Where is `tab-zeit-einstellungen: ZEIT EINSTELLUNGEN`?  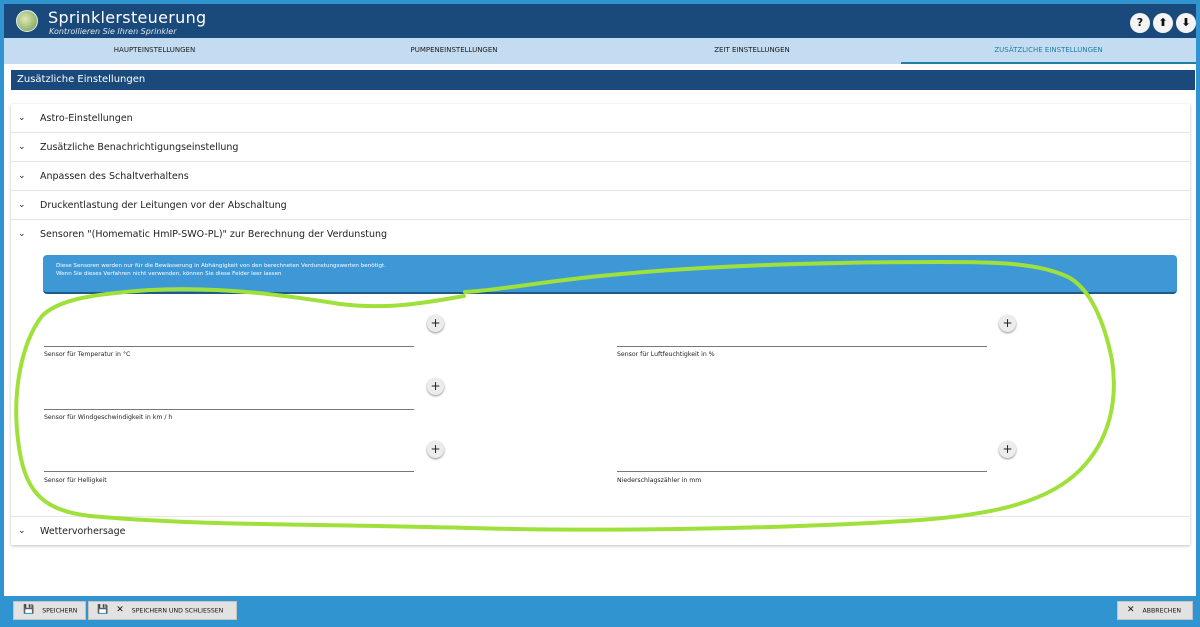 tab-zeit-einstellungen: ZEIT EINSTELLUNGEN is located at coordinates (752, 50).